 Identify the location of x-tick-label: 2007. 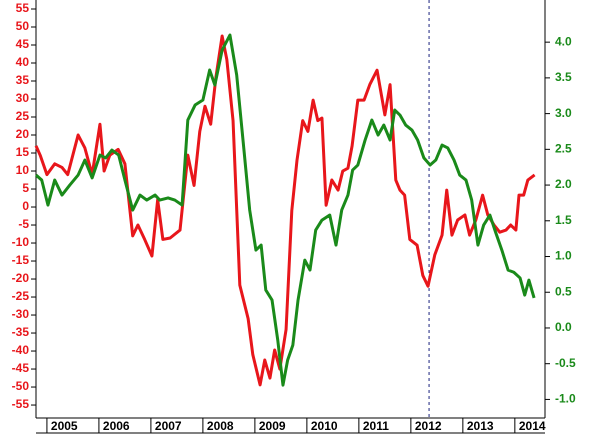
(168, 426).